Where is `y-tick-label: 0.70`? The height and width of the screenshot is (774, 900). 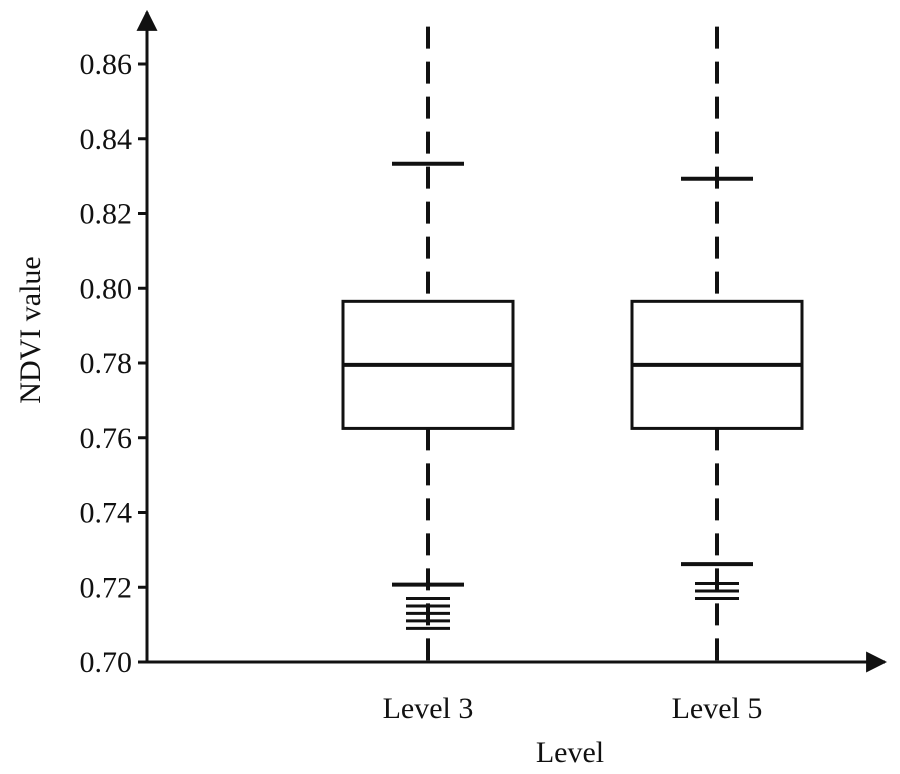 y-tick-label: 0.70 is located at coordinates (106, 662).